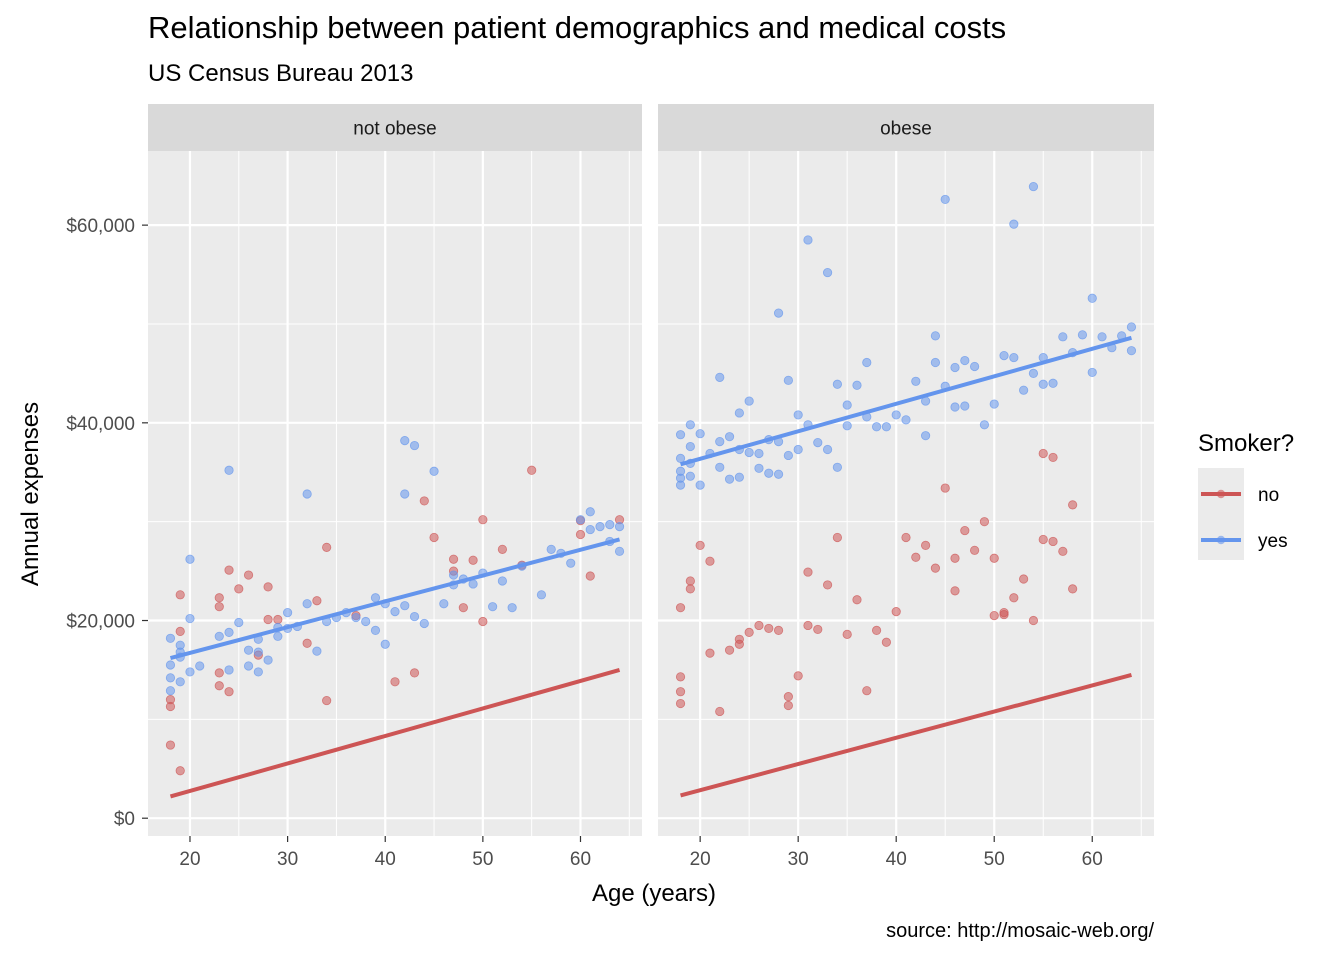 The image size is (1344, 960). What do you see at coordinates (124, 819) in the screenshot?
I see `y-tick-label: $0` at bounding box center [124, 819].